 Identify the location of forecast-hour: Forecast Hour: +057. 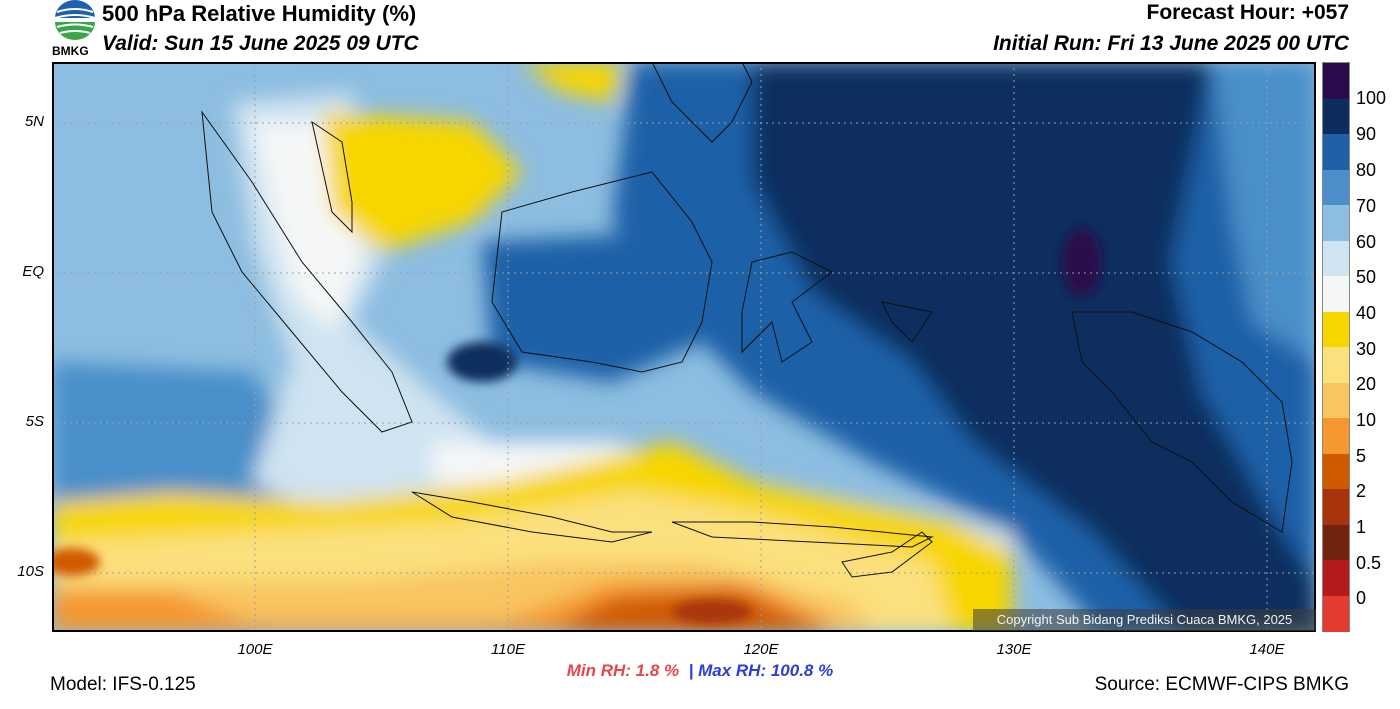
(1248, 12).